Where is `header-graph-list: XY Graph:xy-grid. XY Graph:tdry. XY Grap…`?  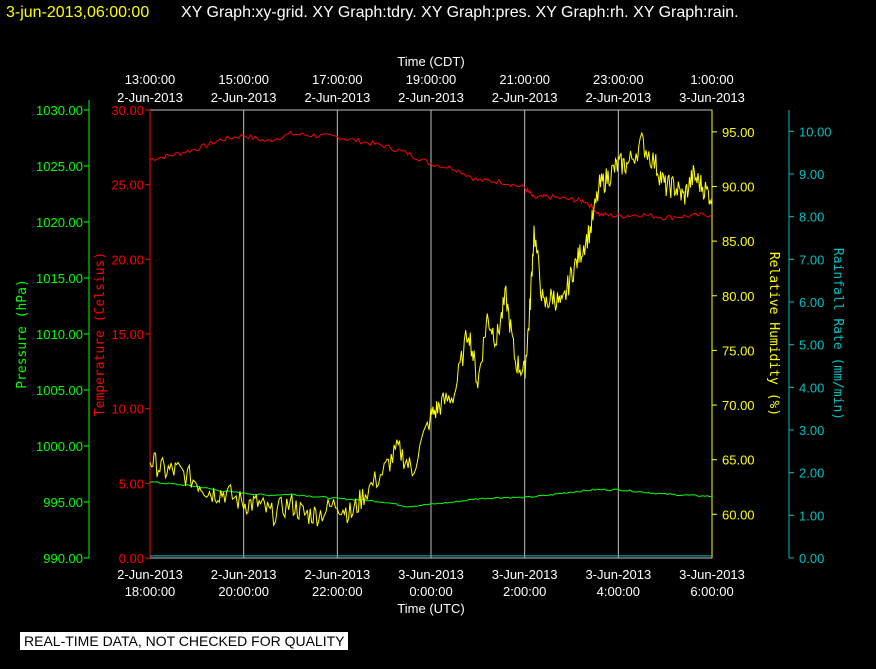
header-graph-list: XY Graph:xy-grid. XY Graph:tdry. XY Grap… is located at coordinates (460, 12).